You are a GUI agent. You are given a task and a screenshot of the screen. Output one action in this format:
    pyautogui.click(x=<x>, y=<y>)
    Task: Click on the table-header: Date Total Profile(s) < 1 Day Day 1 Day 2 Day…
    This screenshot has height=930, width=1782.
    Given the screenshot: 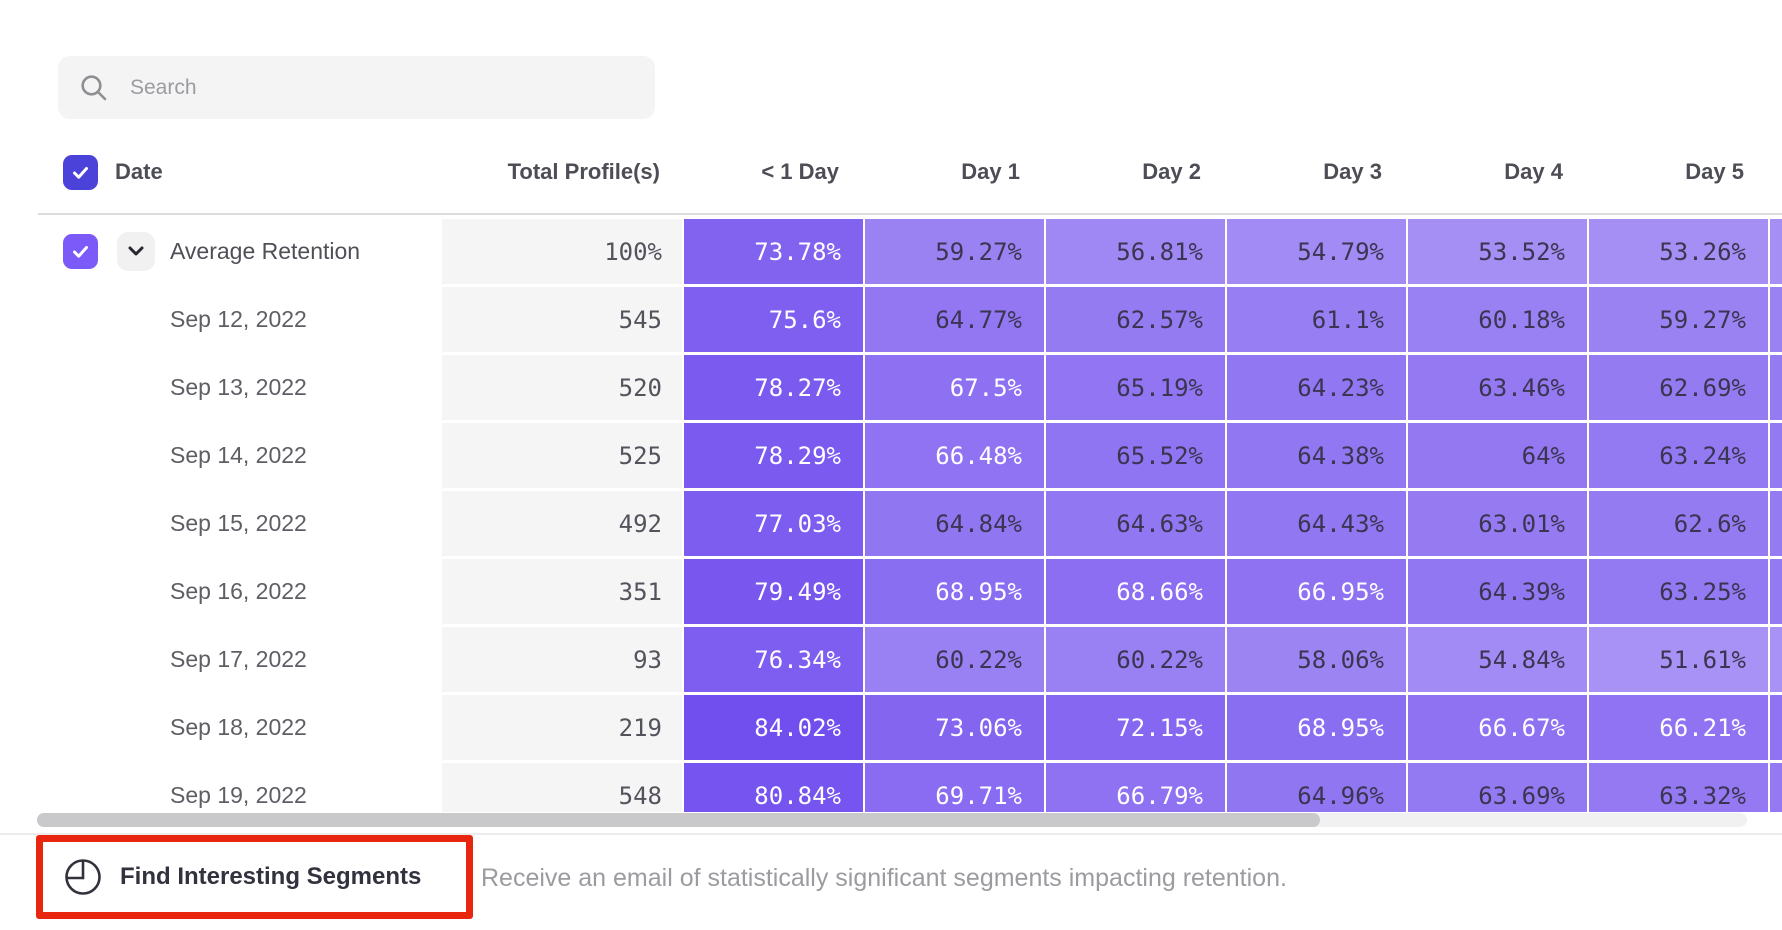 What is the action you would take?
    pyautogui.click(x=891, y=172)
    